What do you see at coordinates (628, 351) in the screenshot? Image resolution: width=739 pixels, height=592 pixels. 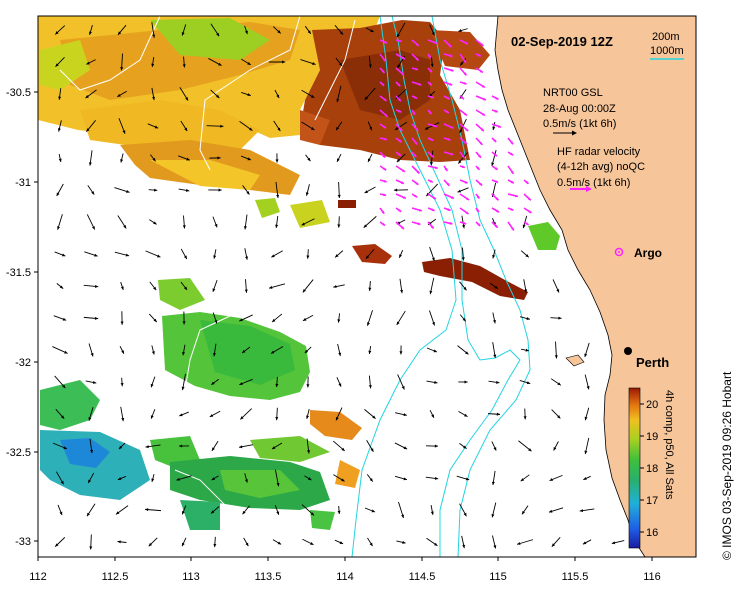 I see `perth-marker` at bounding box center [628, 351].